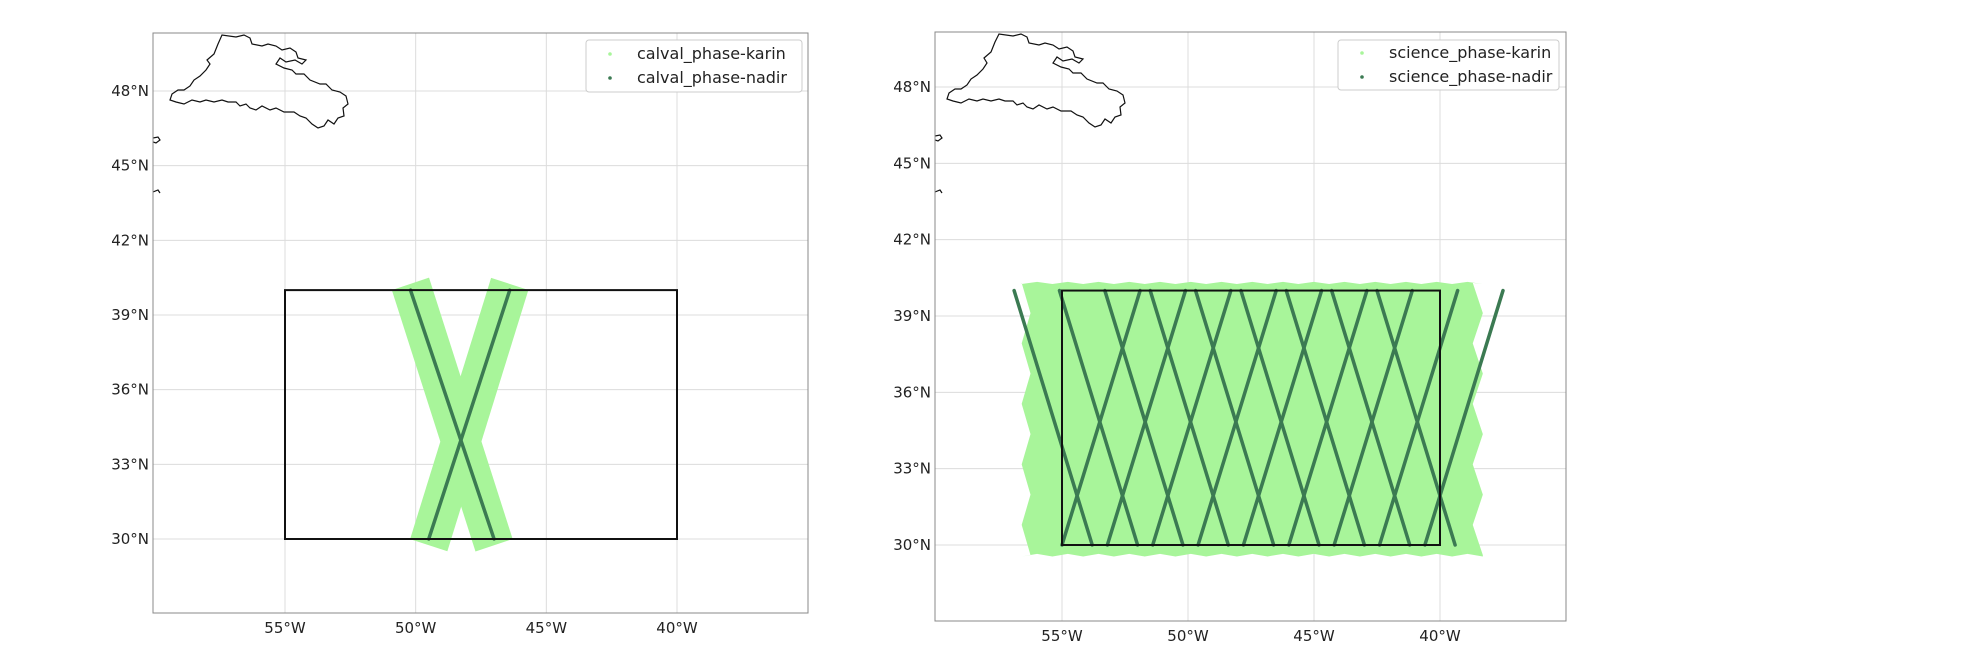 The width and height of the screenshot is (1978, 660). I want to click on science-legend-nadir-label: science_phase-nadir, so click(1471, 77).